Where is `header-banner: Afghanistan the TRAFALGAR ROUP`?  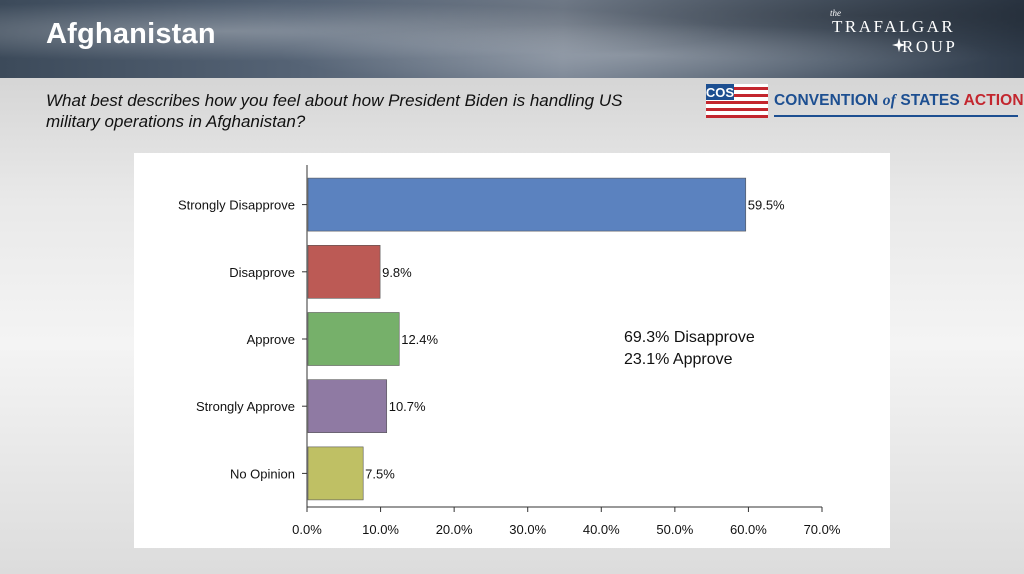
header-banner: Afghanistan the TRAFALGAR ROUP is located at coordinates (512, 39).